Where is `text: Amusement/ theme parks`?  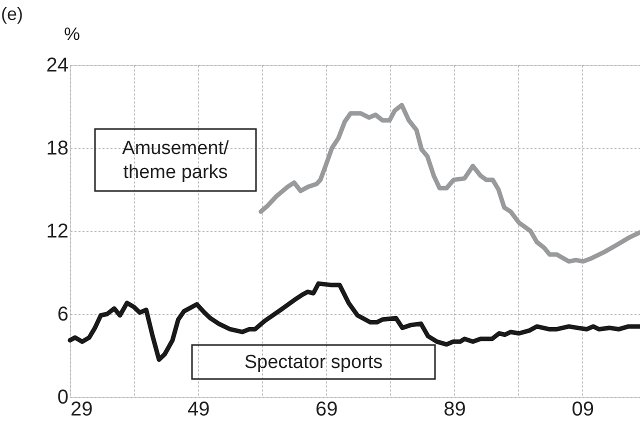 text: Amusement/ theme parks is located at coordinates (176, 160).